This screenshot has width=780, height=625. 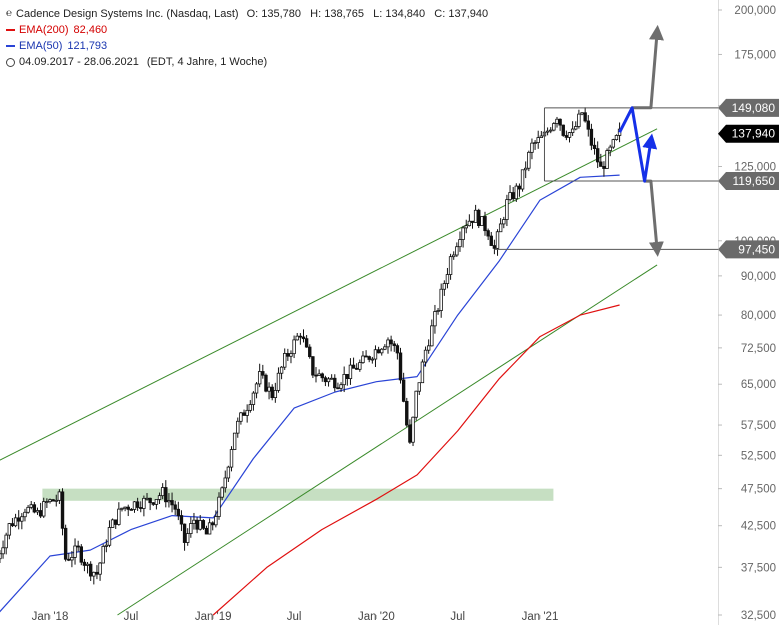 I want to click on scenario-up-arrow, so click(x=648, y=67).